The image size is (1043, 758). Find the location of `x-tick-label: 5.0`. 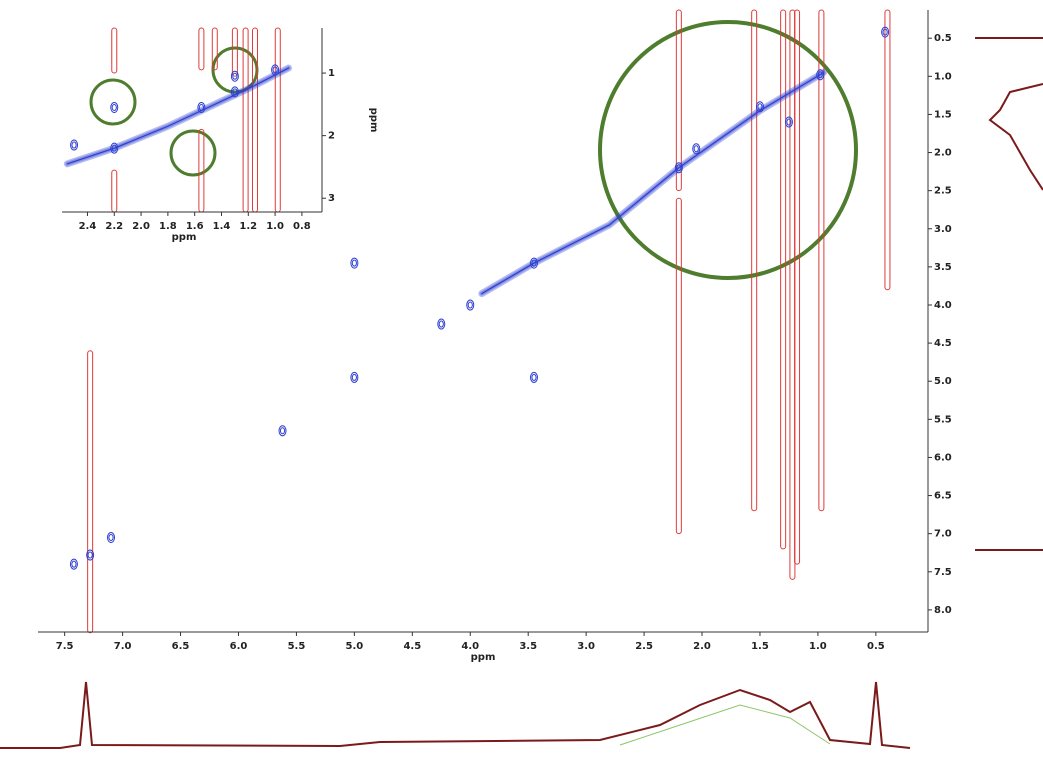

x-tick-label: 5.0 is located at coordinates (355, 646).